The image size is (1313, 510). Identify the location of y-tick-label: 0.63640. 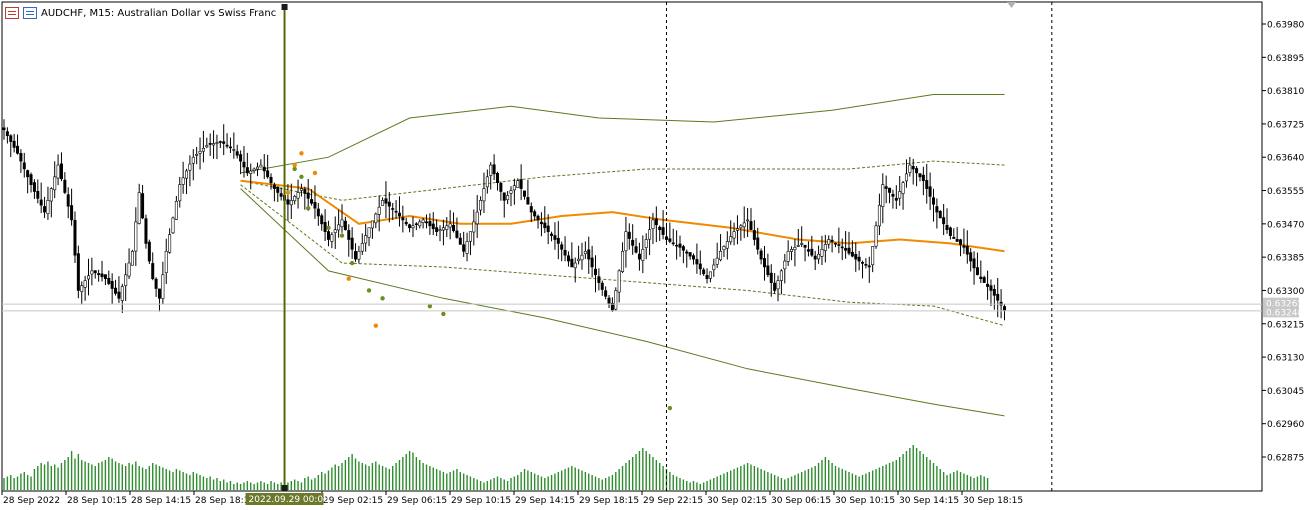
(1285, 159).